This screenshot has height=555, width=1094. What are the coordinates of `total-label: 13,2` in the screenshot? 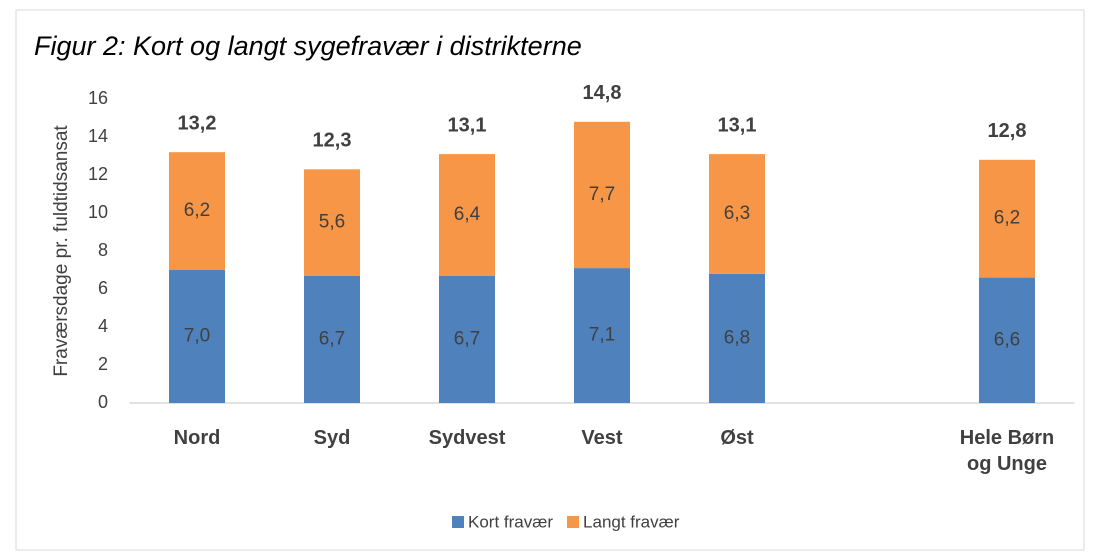 It's located at (197, 123).